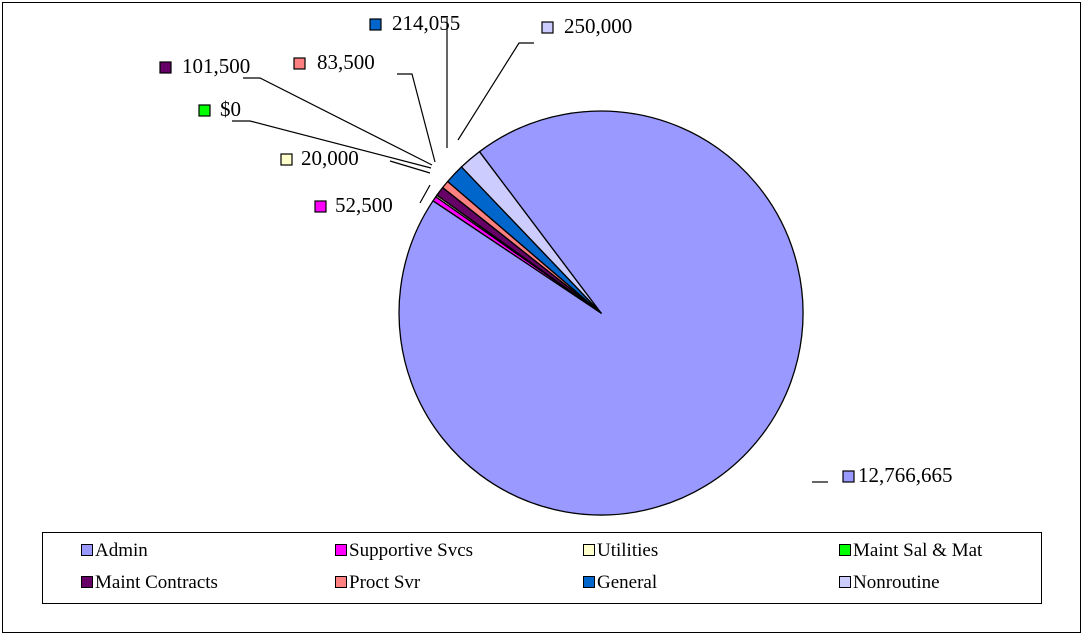 The image size is (1087, 639). I want to click on data-label-admin: 12,766,665, so click(905, 475).